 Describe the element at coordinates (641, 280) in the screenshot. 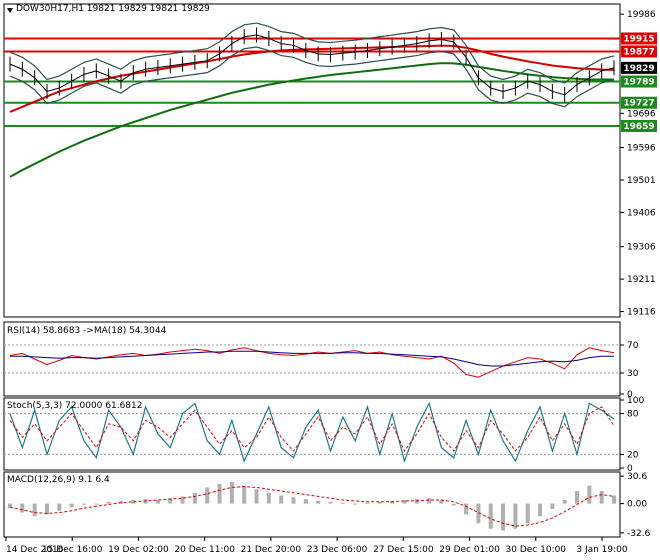

I see `price-tick-label-19211: 19211` at that location.